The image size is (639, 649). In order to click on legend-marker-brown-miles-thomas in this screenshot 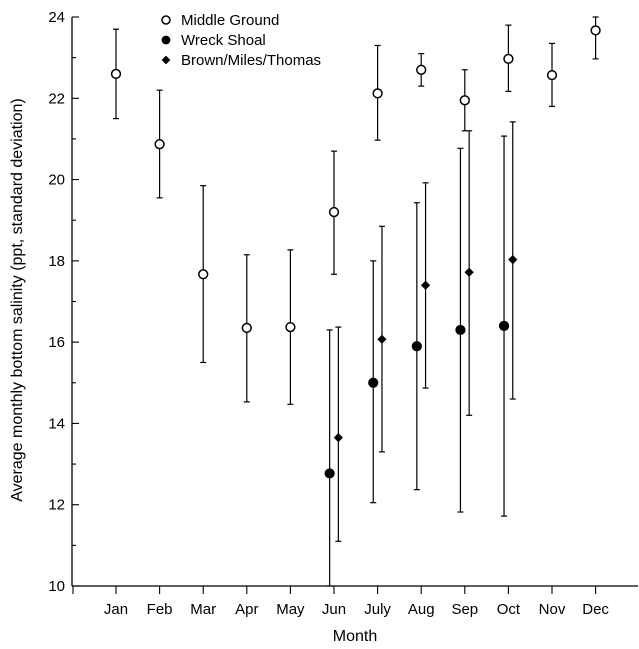, I will do `click(166, 60)`.